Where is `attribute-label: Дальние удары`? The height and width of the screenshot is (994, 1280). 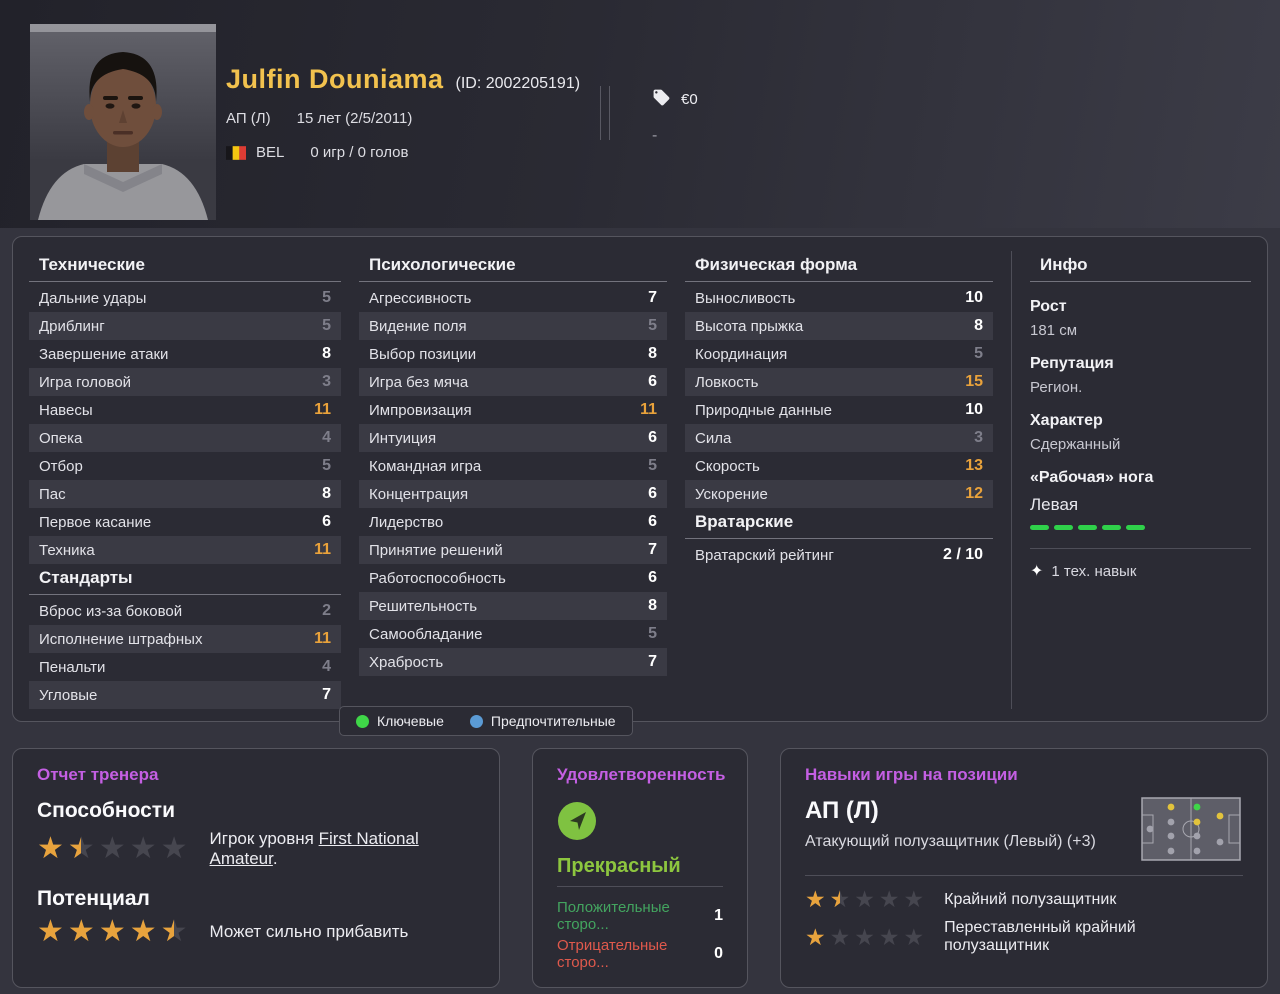
attribute-label: Дальние удары is located at coordinates (93, 298).